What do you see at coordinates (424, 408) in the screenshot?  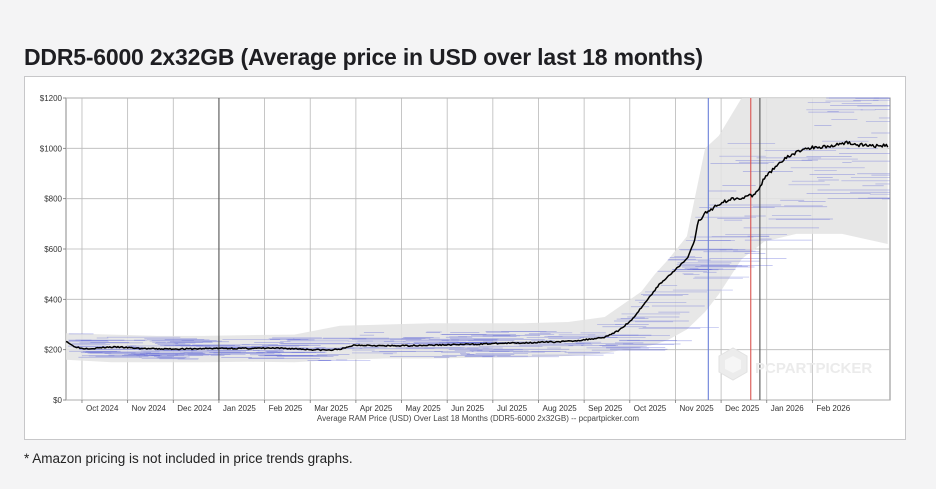 I see `x-tick-label: May 2025` at bounding box center [424, 408].